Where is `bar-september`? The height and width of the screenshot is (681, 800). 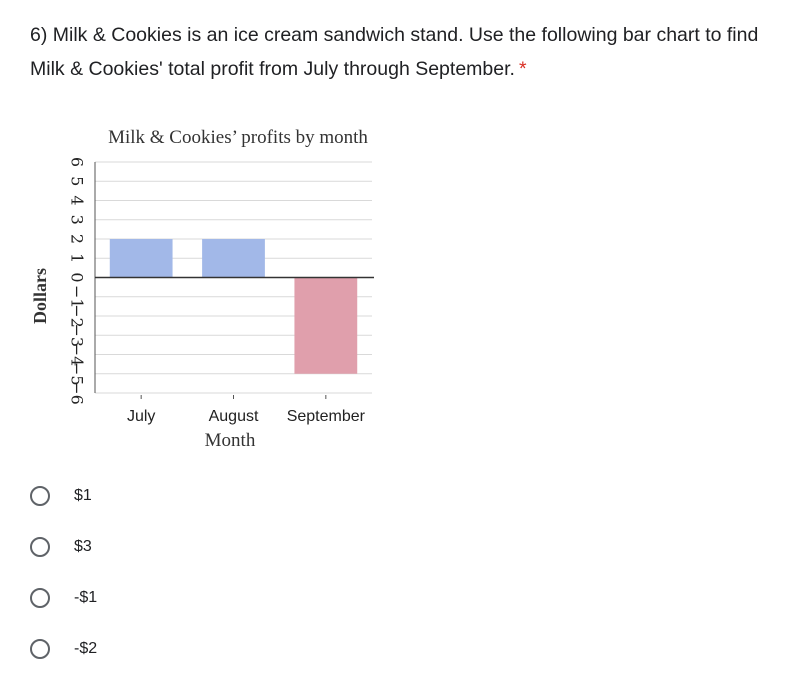
bar-september is located at coordinates (326, 325).